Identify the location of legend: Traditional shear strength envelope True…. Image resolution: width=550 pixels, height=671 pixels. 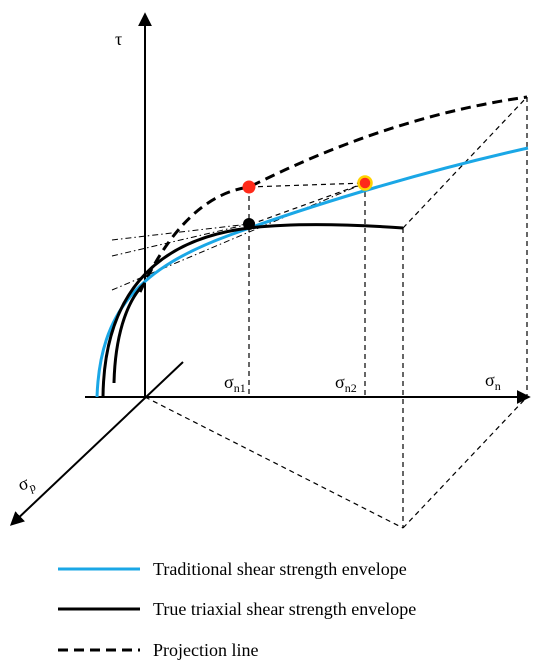
(237, 609).